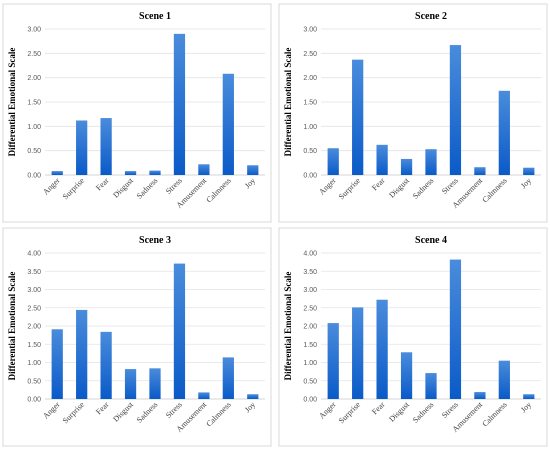  Describe the element at coordinates (431, 240) in the screenshot. I see `chart-title: Scene 4` at that location.